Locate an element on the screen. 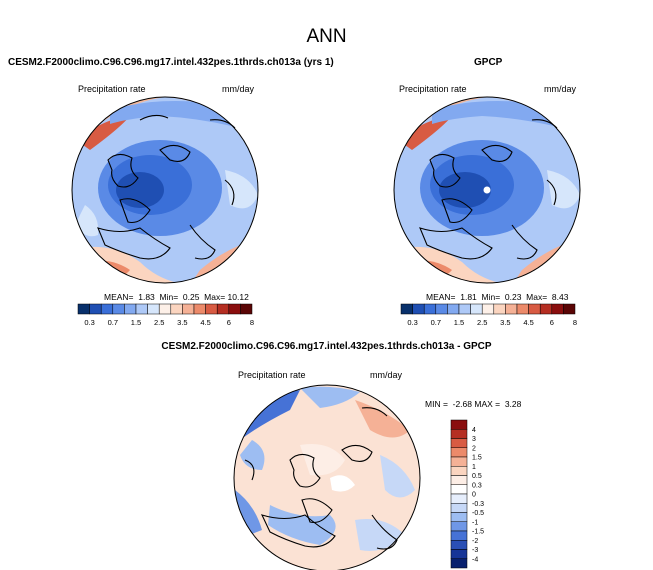 This screenshot has width=653, height=570. case-colorbar-tick-label: 4.5 is located at coordinates (205, 322).